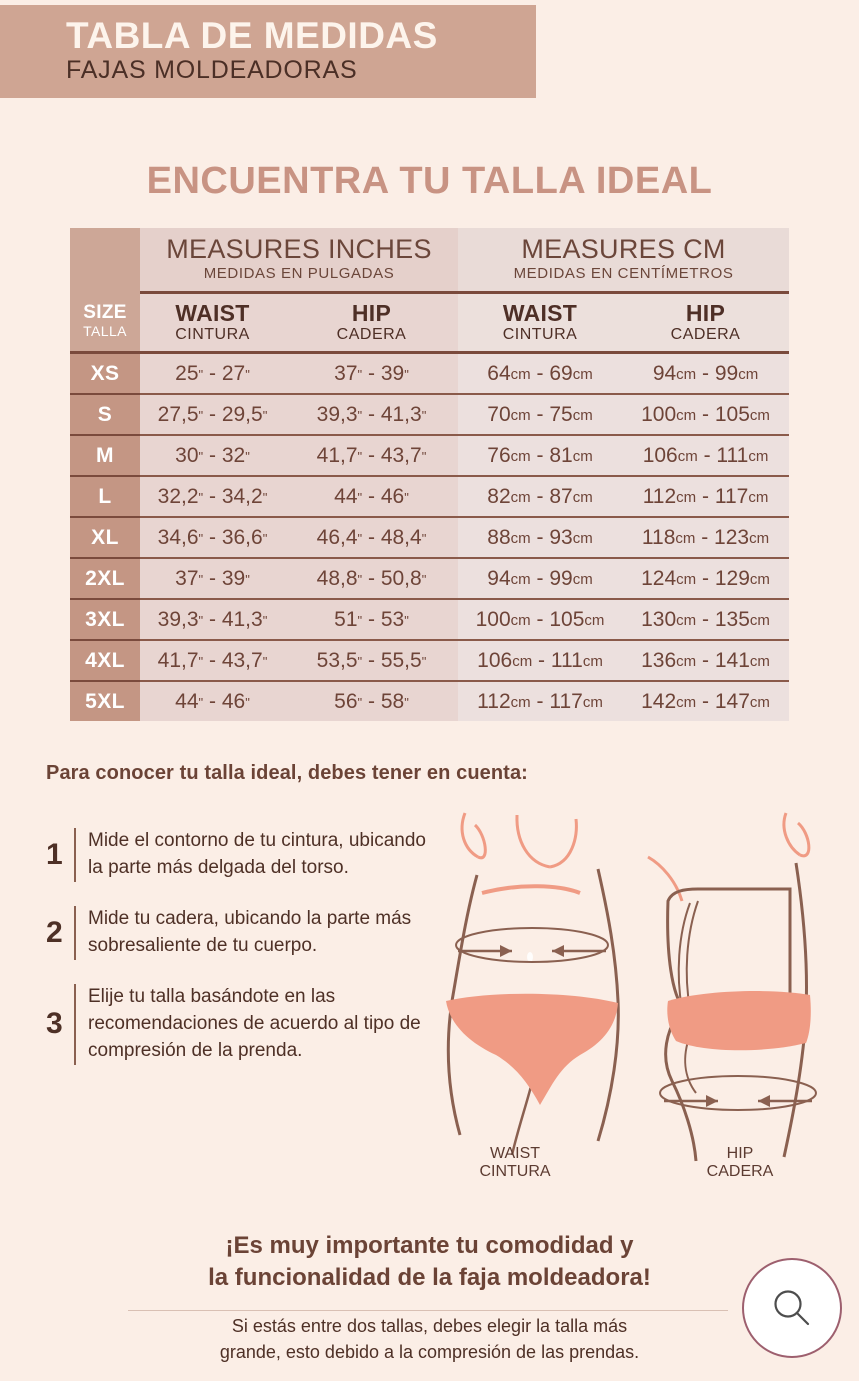 This screenshot has width=859, height=1381. I want to click on cell-inches-waist: 41,7" - 43,7", so click(212, 661).